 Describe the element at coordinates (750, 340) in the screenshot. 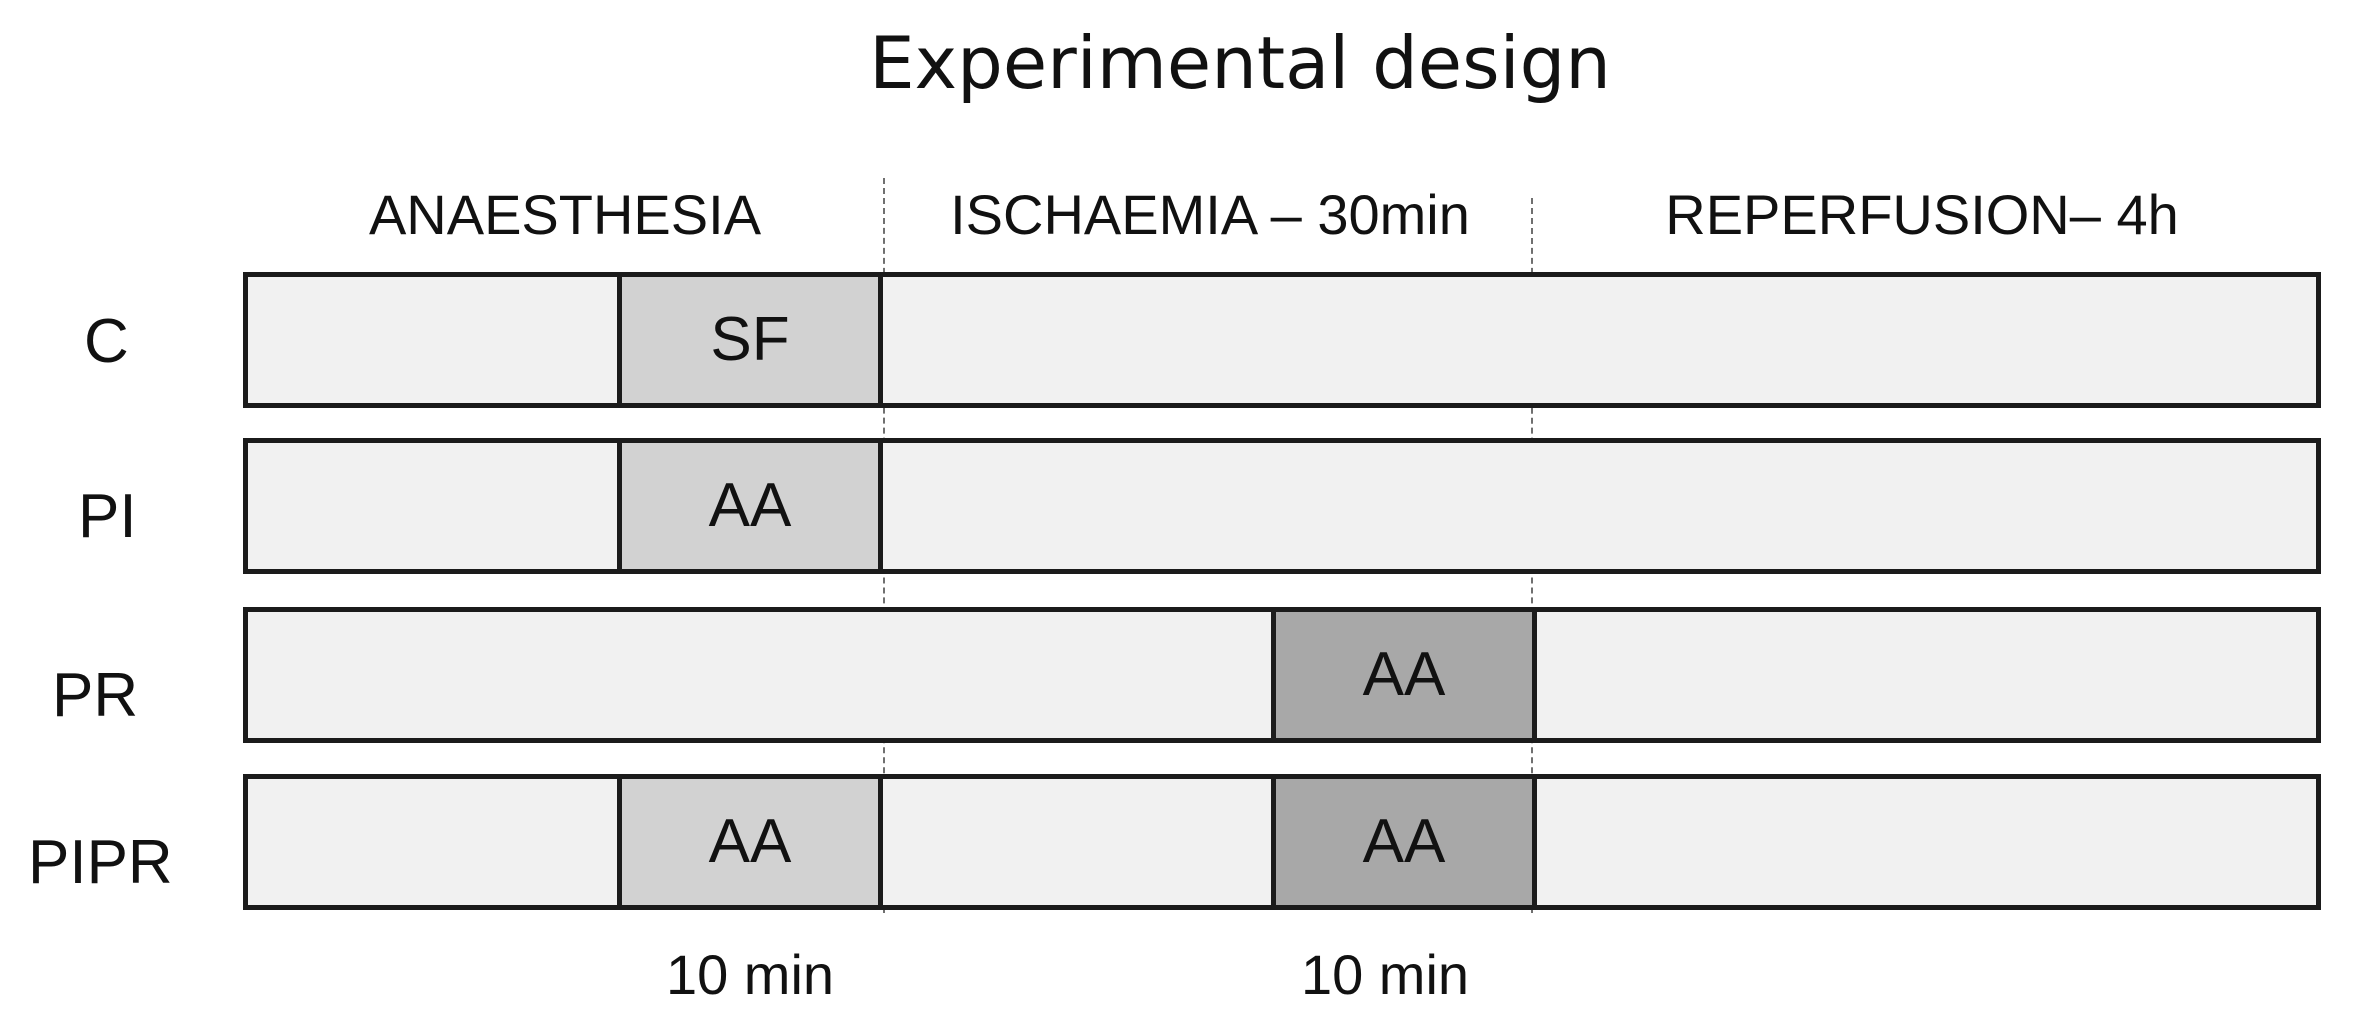

I see `pre-treatment-box-c: SF` at that location.